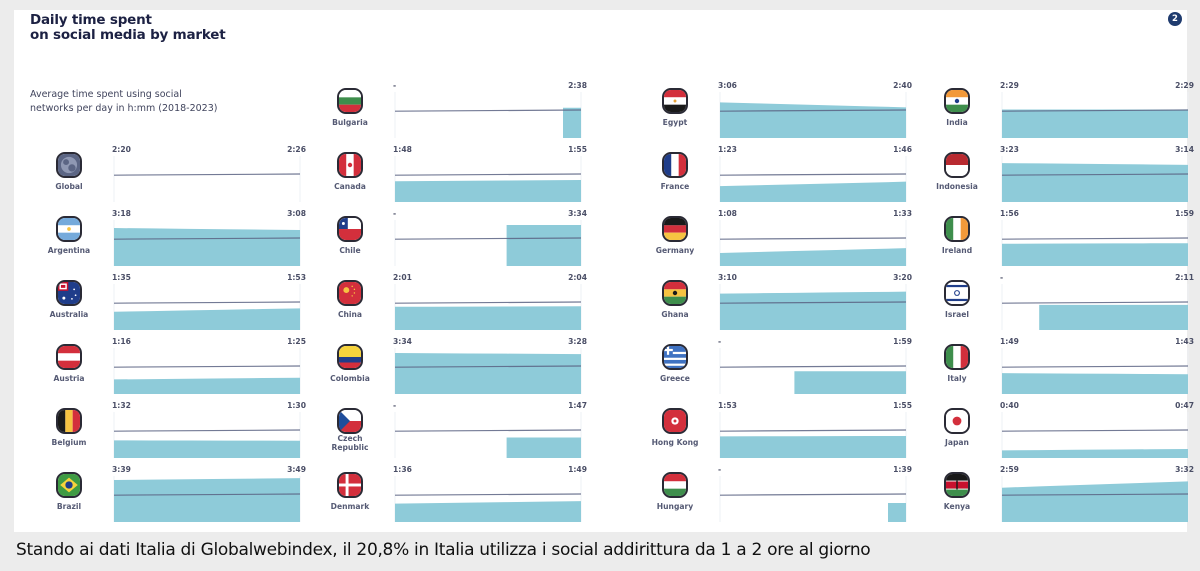 The image size is (1200, 571). I want to click on australia-flag-icon, so click(69, 293).